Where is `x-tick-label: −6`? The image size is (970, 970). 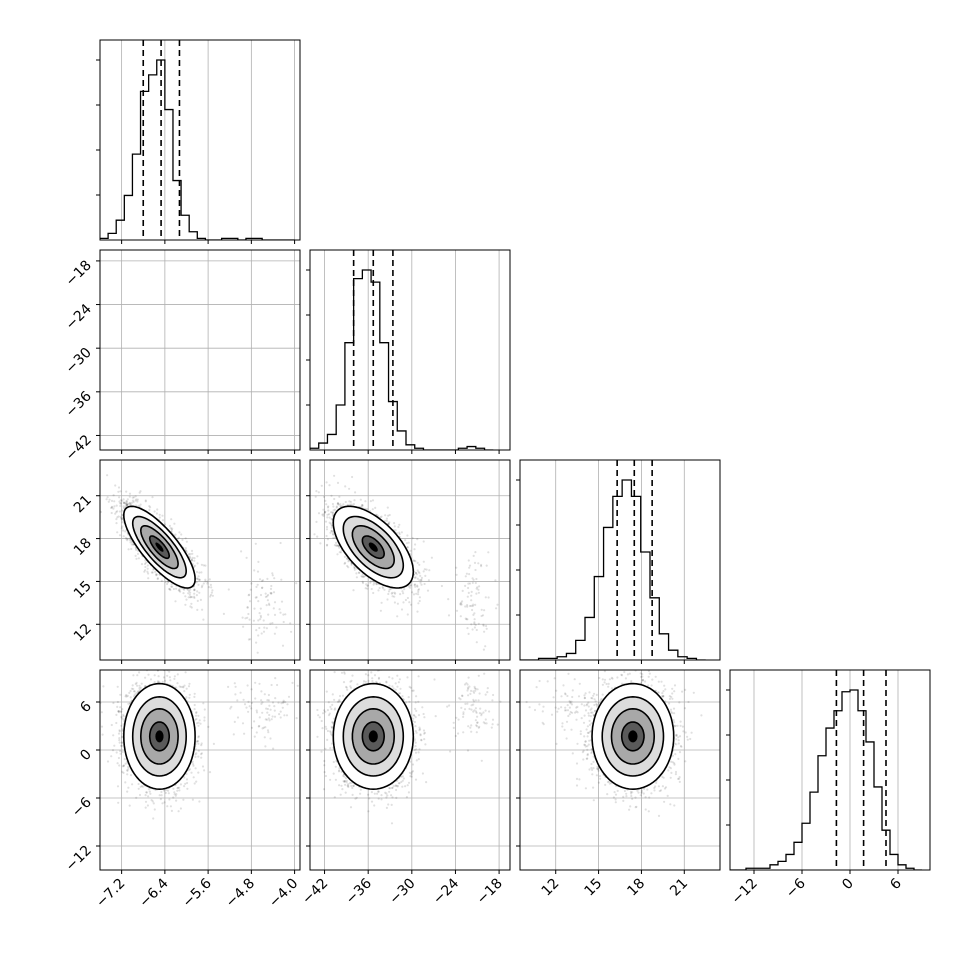 x-tick-label: −6 is located at coordinates (796, 888).